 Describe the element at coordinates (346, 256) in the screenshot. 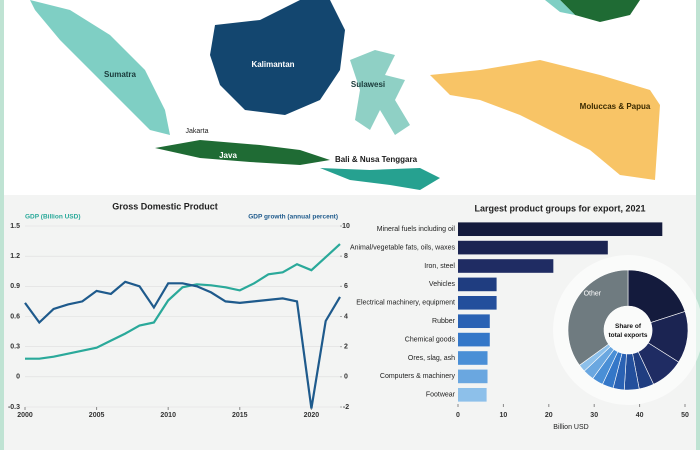

I see `y2-tick-label: 8` at that location.